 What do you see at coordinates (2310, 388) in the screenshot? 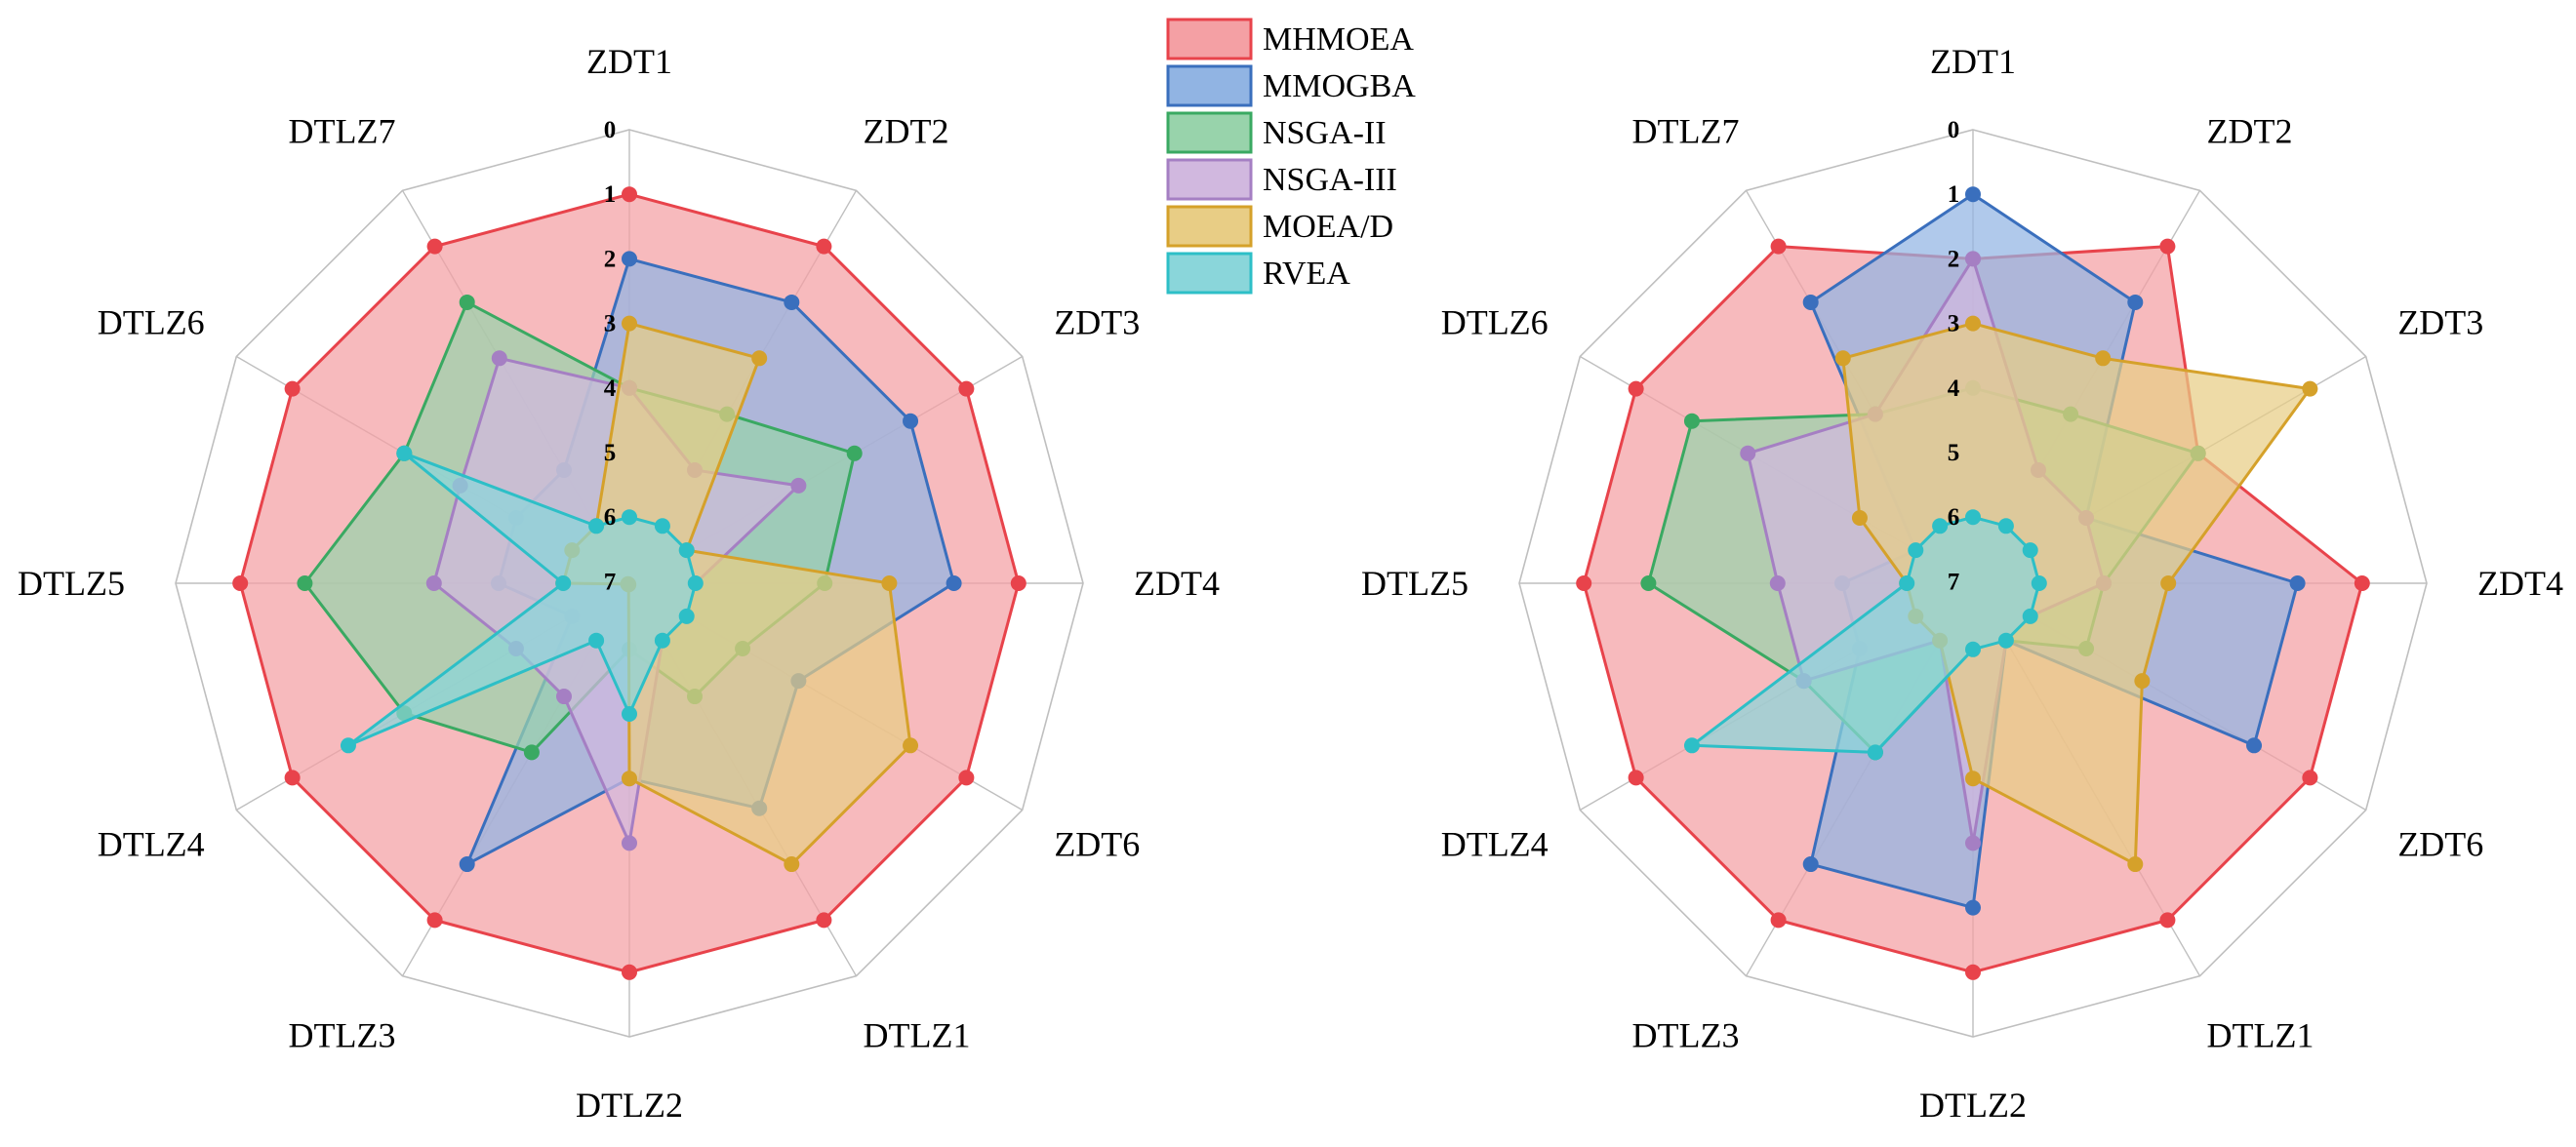
I see `data-point-moea-d-zdt3` at bounding box center [2310, 388].